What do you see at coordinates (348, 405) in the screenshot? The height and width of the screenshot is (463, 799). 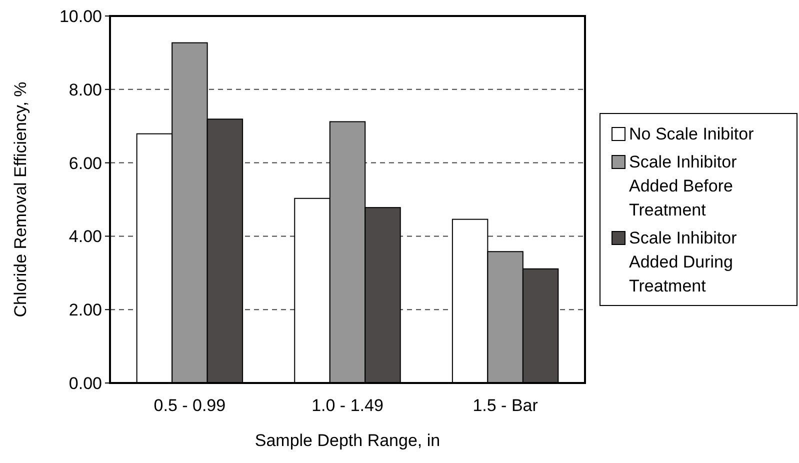 I see `x-tick-label: 1.0 - 1.49` at bounding box center [348, 405].